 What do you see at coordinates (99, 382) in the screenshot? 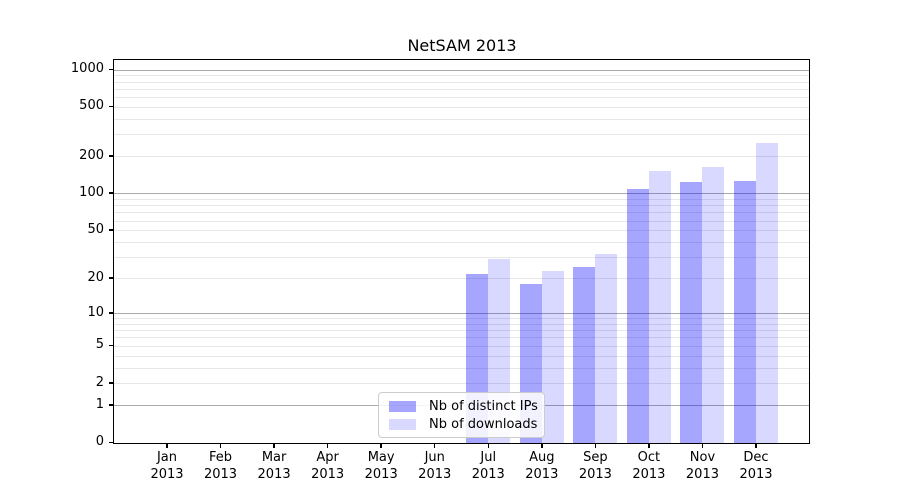
I see `y-tick-label: 2` at bounding box center [99, 382].